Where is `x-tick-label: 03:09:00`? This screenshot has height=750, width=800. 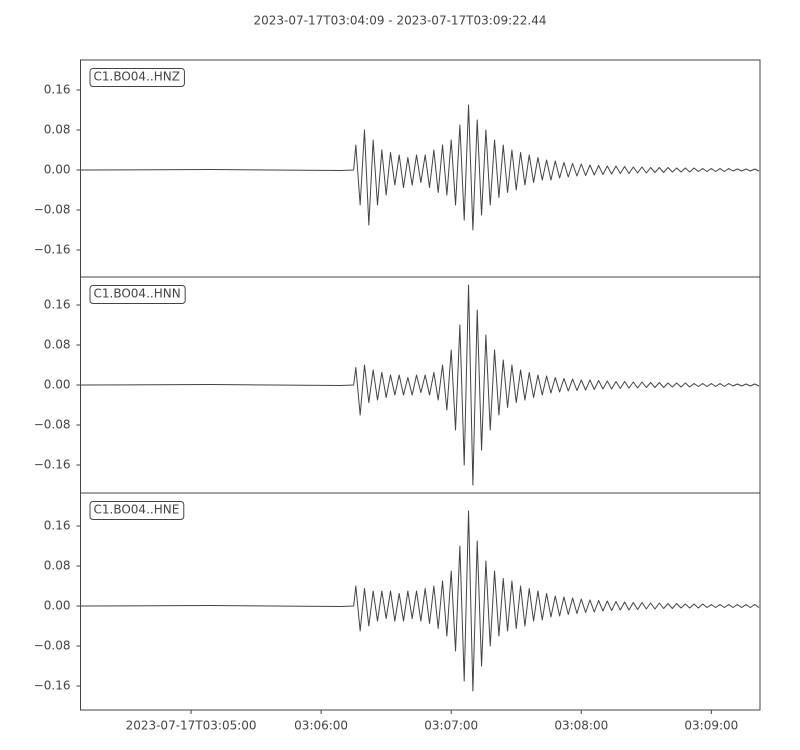
x-tick-label: 03:09:00 is located at coordinates (711, 726).